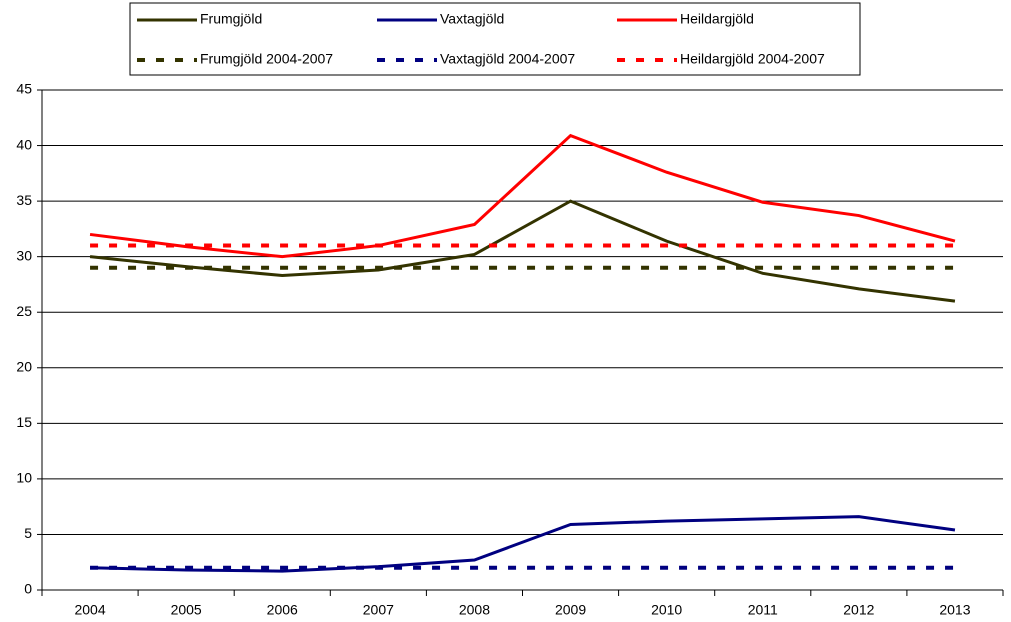 Image resolution: width=1011 pixels, height=622 pixels. Describe the element at coordinates (89, 610) in the screenshot. I see `x-tick-label: 2004` at that location.